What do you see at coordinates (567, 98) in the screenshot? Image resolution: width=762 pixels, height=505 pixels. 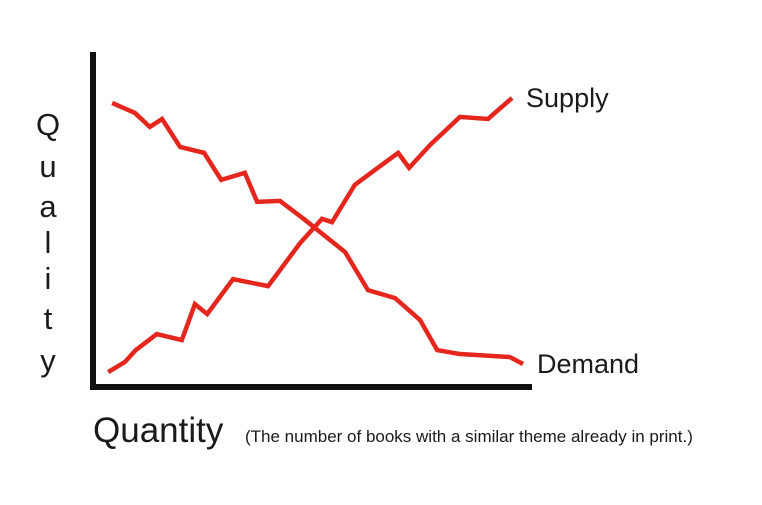 I see `series-label: Supply` at bounding box center [567, 98].